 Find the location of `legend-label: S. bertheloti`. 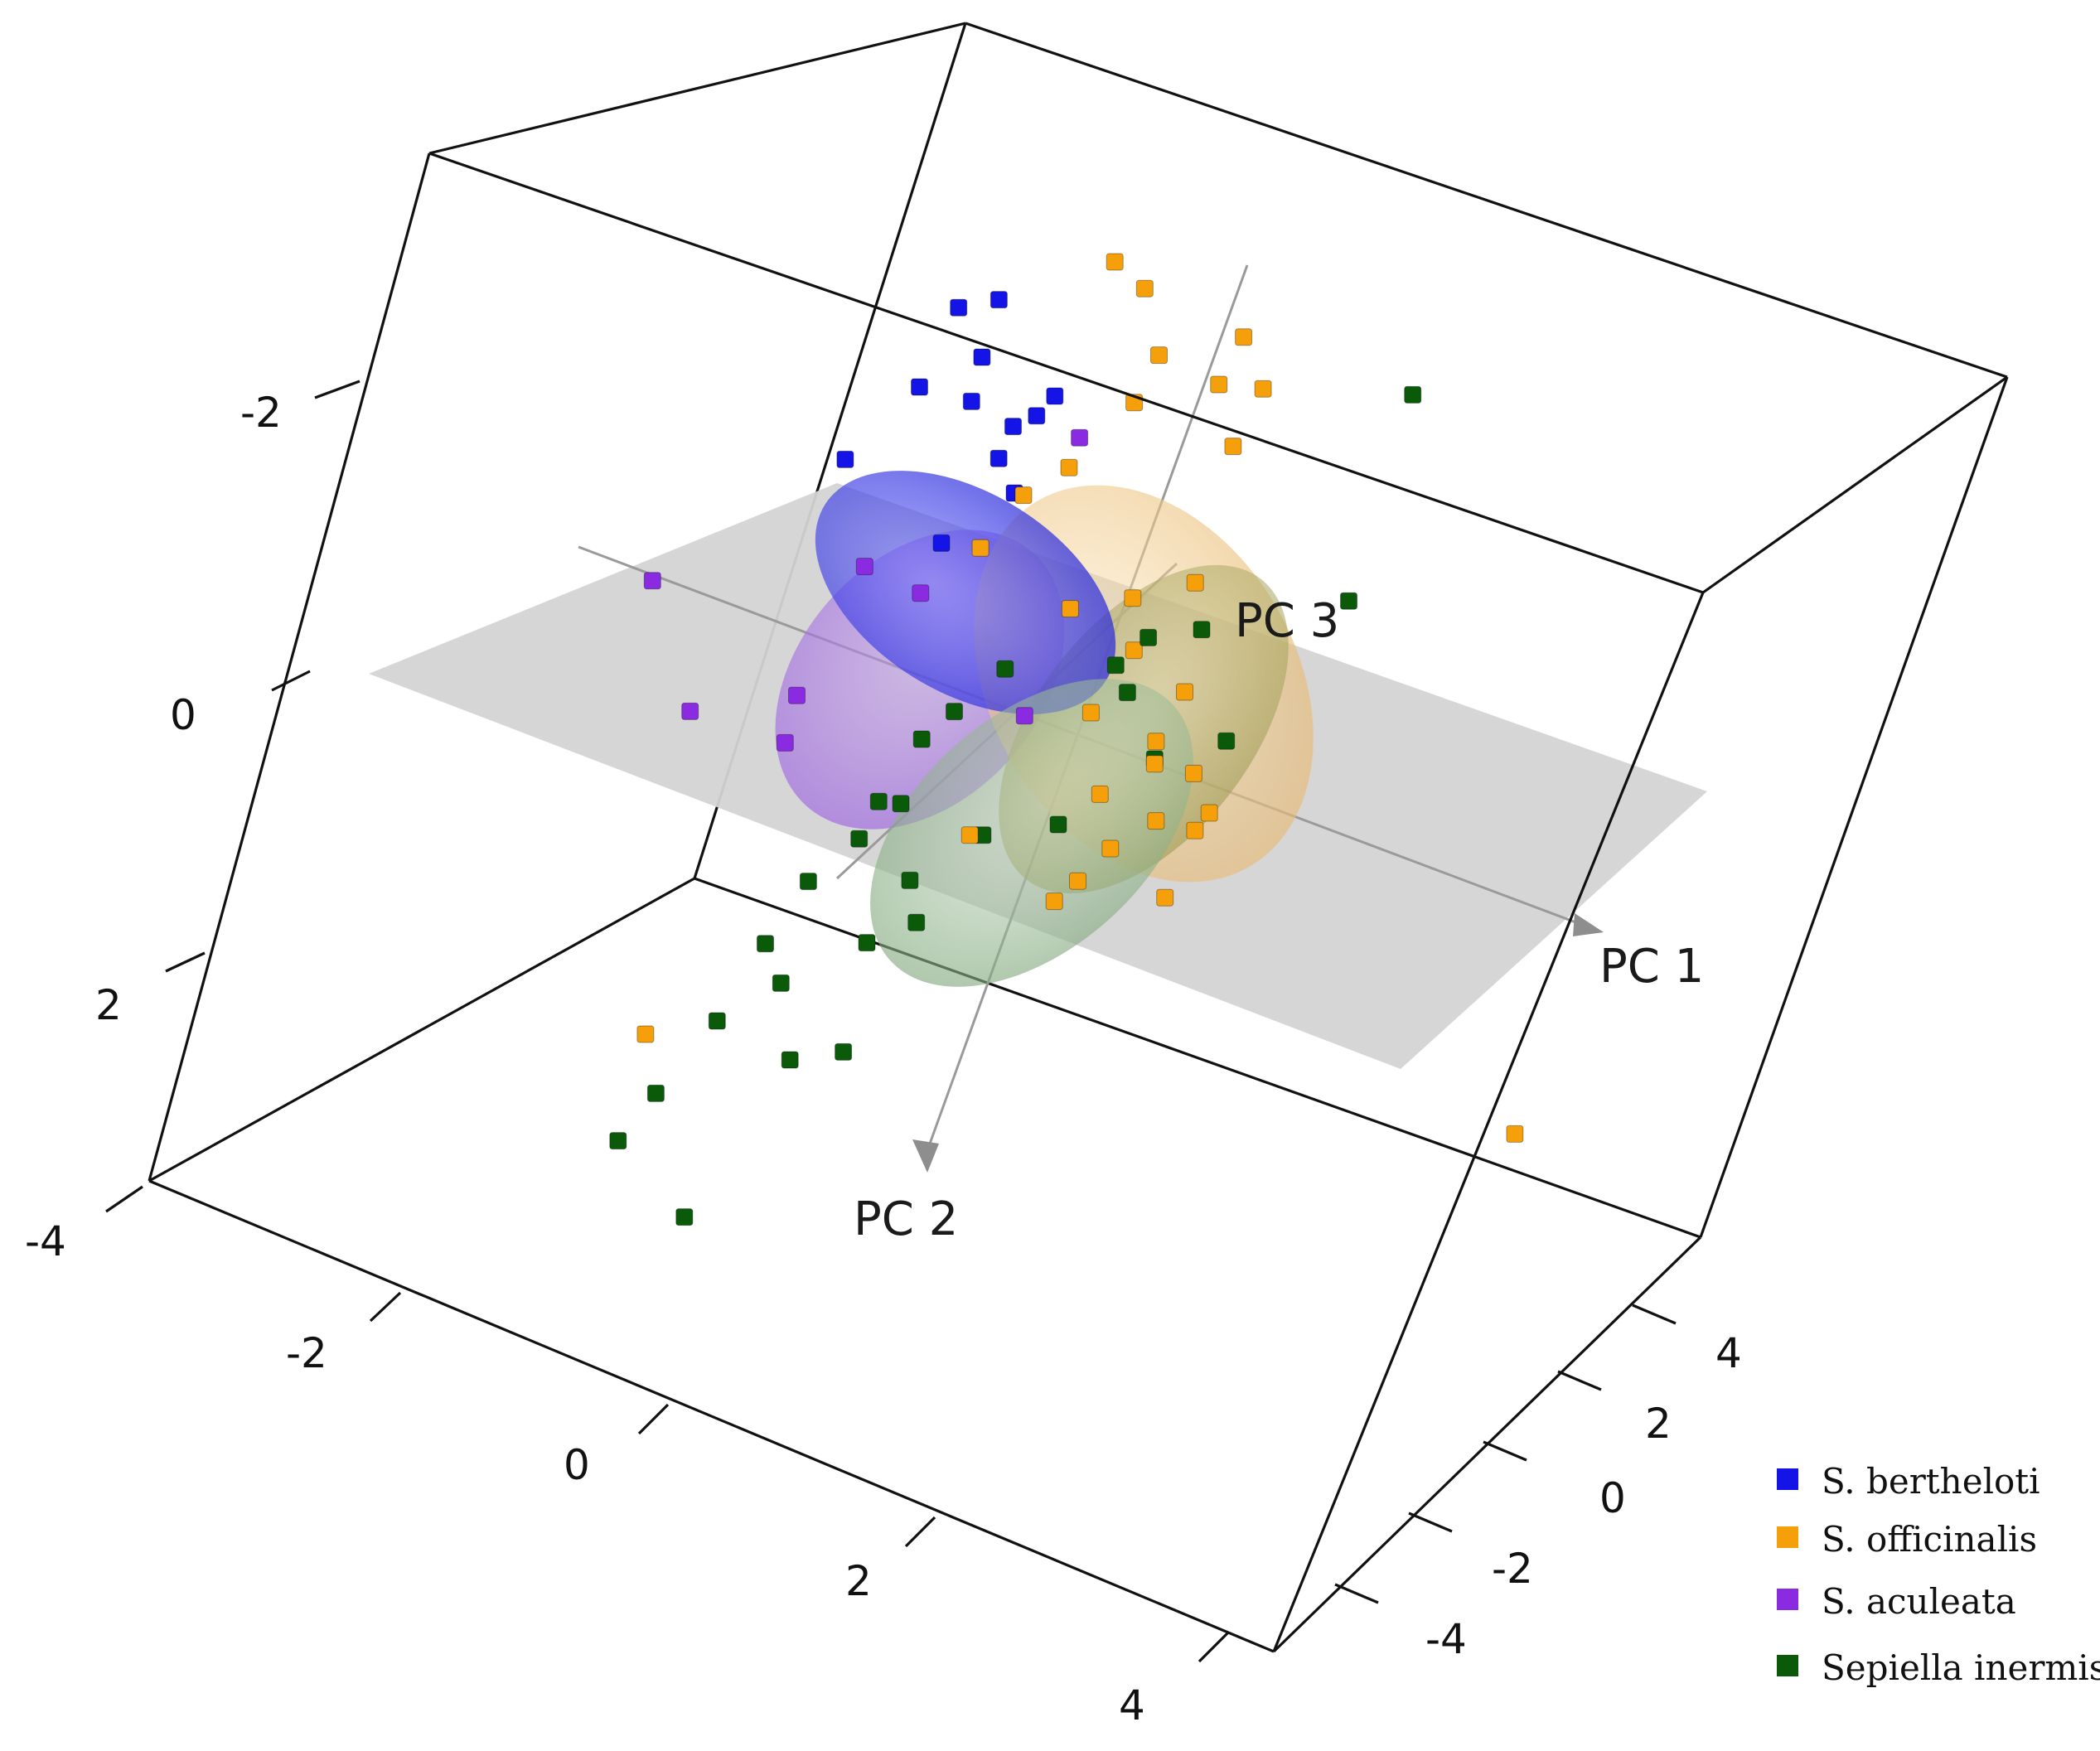

legend-label: S. bertheloti is located at coordinates (1931, 1481).